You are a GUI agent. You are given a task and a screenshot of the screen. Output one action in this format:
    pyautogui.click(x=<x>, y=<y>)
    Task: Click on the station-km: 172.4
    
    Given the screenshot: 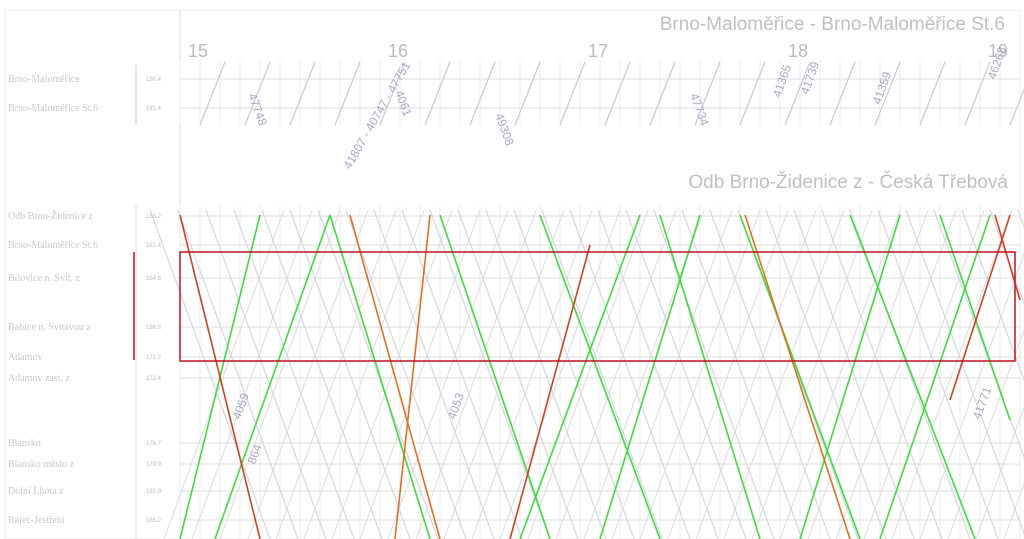 What is the action you would take?
    pyautogui.click(x=154, y=379)
    